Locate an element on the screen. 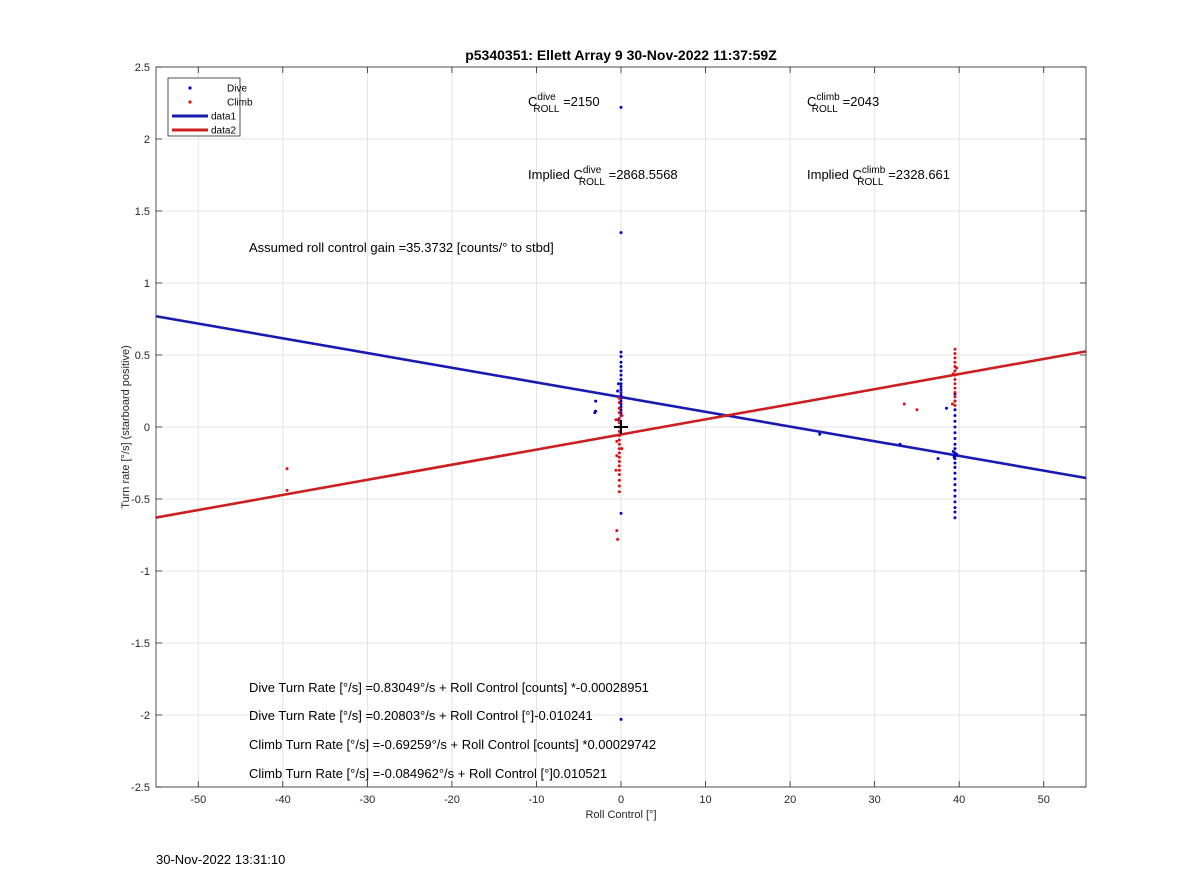 Image resolution: width=1200 pixels, height=885 pixels. y-tick-label: 2.5 is located at coordinates (142, 68).